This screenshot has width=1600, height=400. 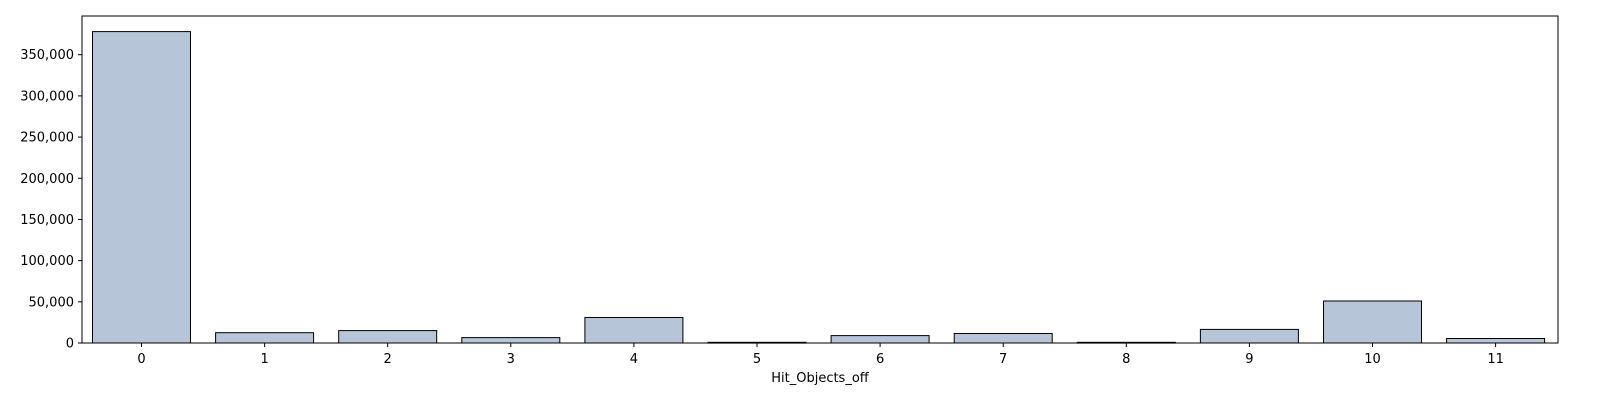 I want to click on x-tick-label: 3, so click(x=511, y=359).